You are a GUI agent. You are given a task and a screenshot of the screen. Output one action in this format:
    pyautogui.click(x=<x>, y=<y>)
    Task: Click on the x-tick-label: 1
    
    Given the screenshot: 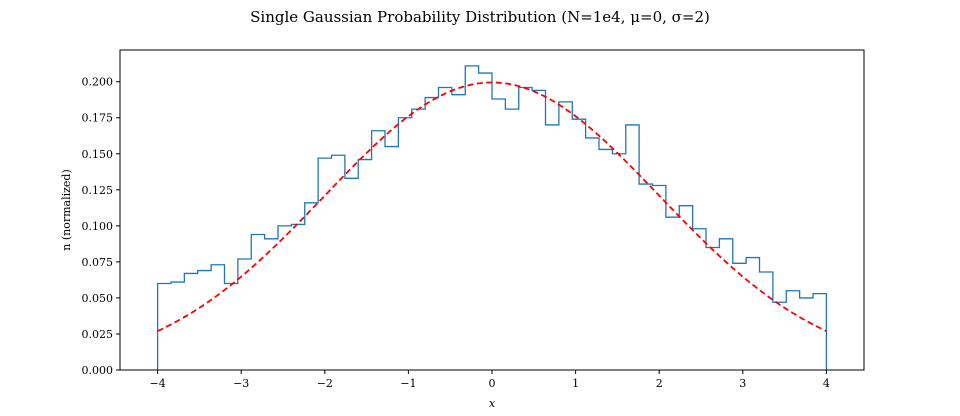 What is the action you would take?
    pyautogui.click(x=575, y=383)
    